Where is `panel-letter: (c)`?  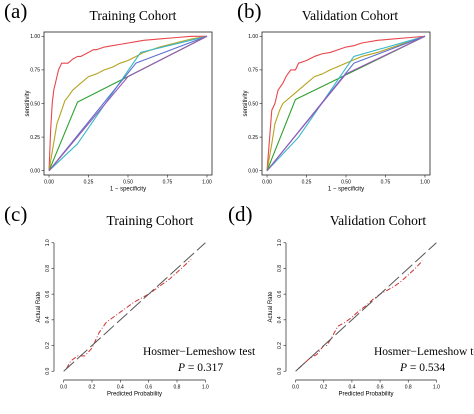 panel-letter: (c) is located at coordinates (15, 214).